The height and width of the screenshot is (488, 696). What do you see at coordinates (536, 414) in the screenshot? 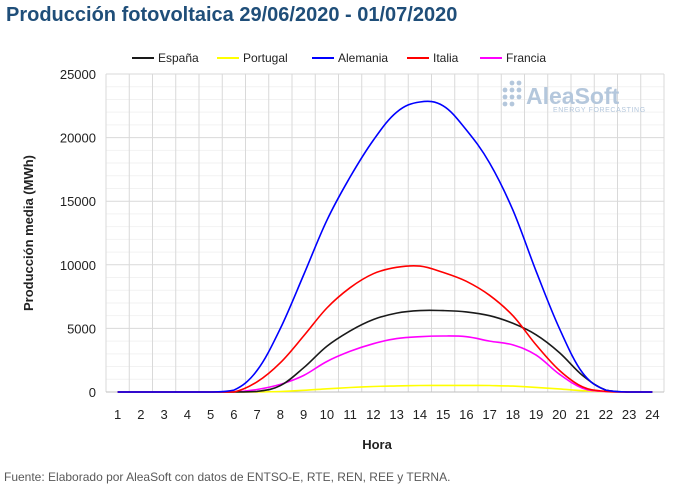
I see `x-tick-label: 19` at bounding box center [536, 414].